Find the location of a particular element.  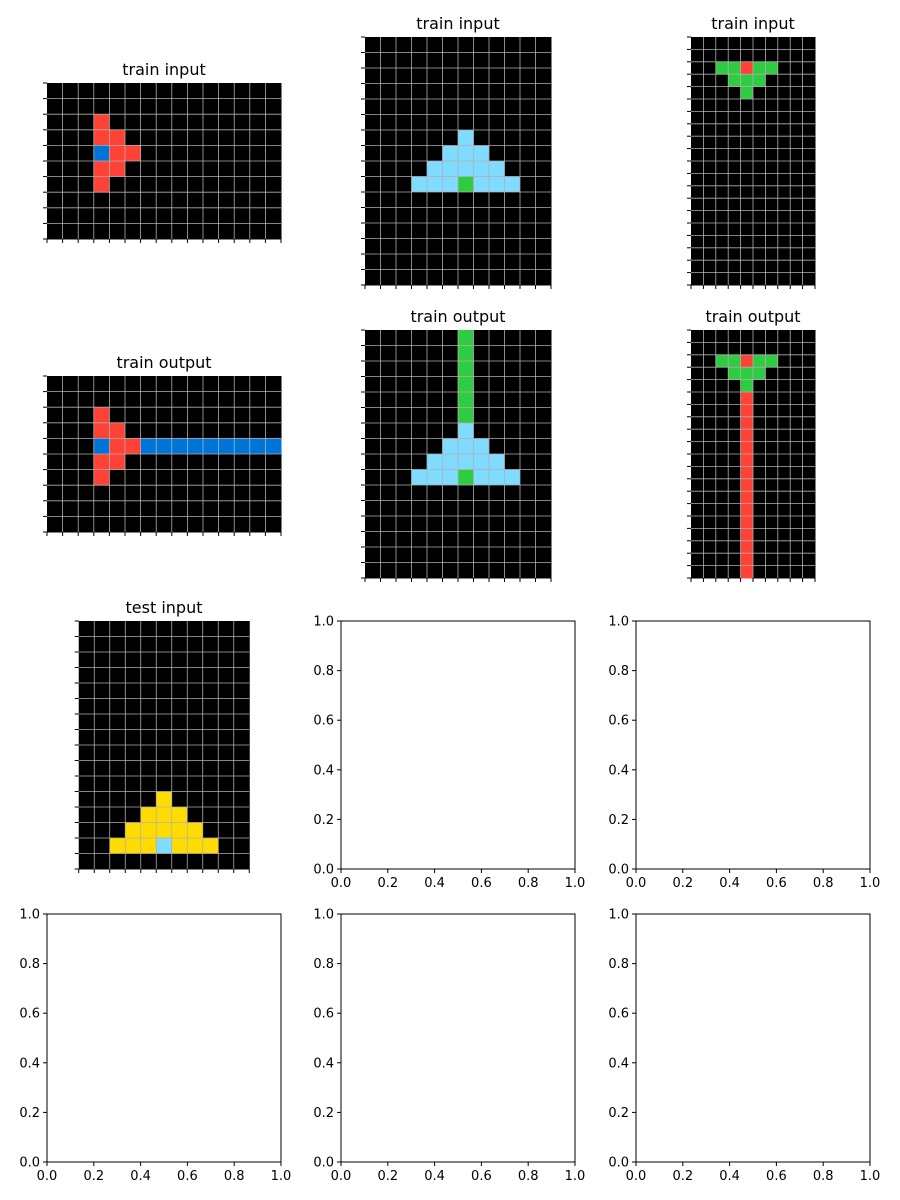

panel-title: train output is located at coordinates (457, 316).